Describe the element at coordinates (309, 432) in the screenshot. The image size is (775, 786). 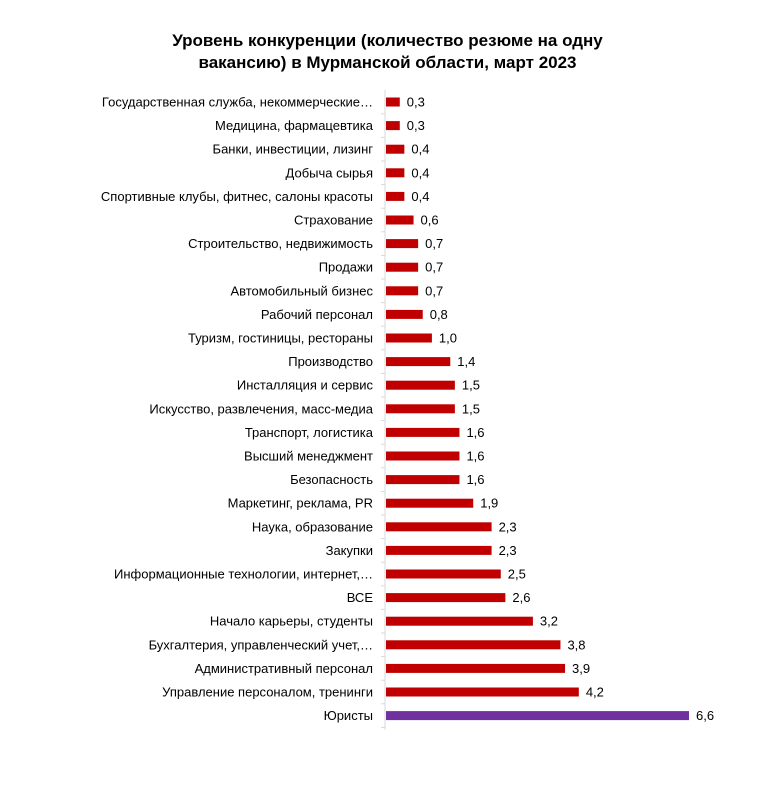
I see `category-label: Транспорт, логистика` at that location.